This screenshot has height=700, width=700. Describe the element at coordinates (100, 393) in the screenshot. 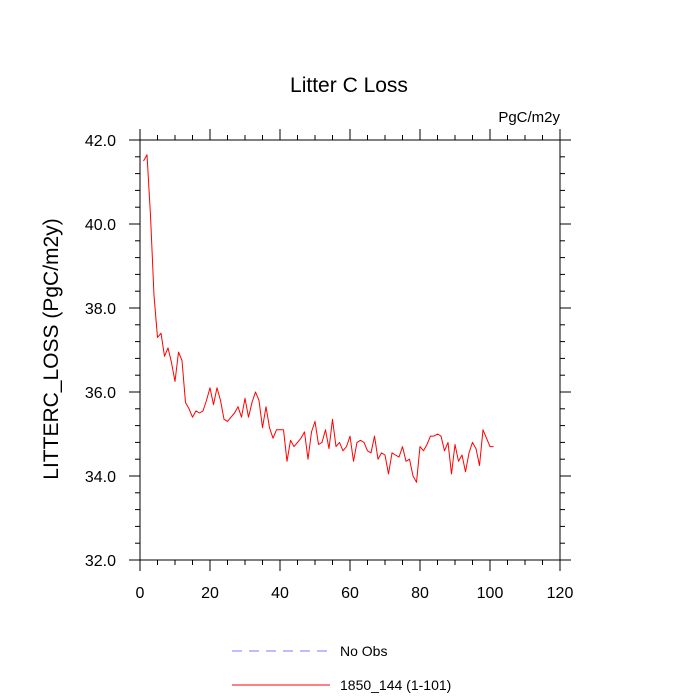

I see `y-tick-label: 36.0` at that location.